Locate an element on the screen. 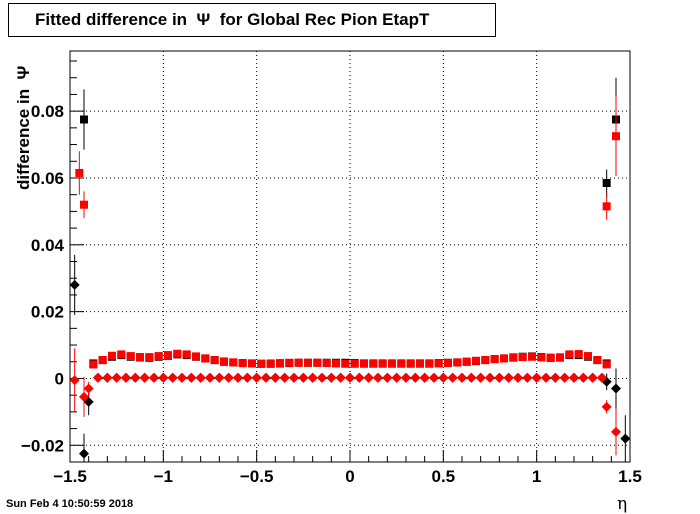 The width and height of the screenshot is (700, 514). y-tick-label: 0.06 is located at coordinates (47, 178).